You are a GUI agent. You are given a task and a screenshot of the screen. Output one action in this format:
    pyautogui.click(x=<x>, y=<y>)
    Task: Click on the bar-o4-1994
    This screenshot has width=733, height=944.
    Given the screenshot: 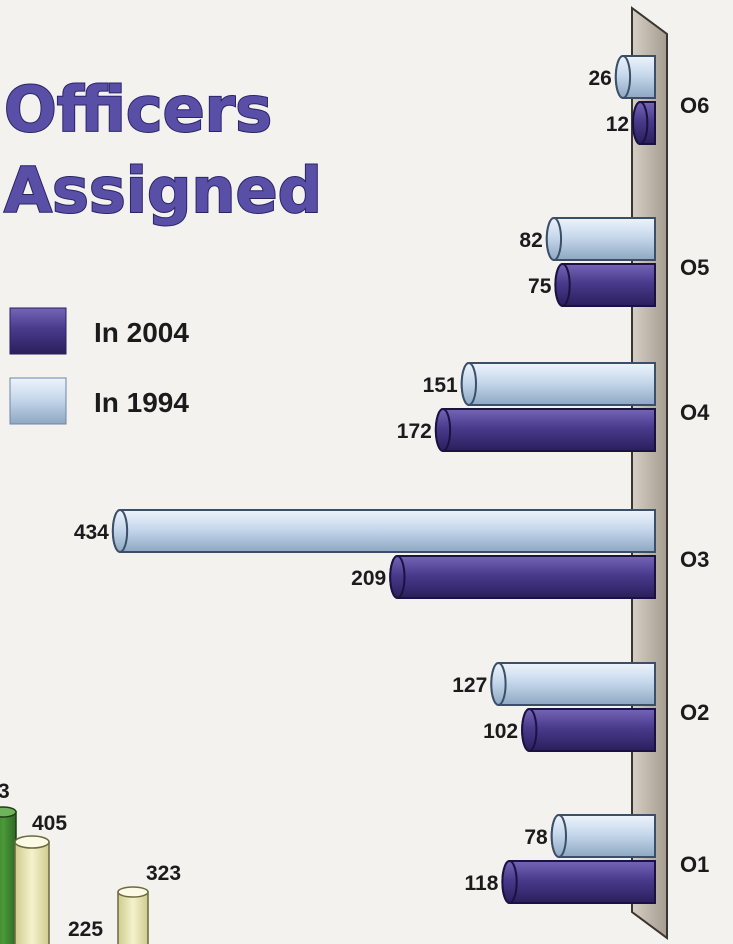 What is the action you would take?
    pyautogui.click(x=558, y=384)
    